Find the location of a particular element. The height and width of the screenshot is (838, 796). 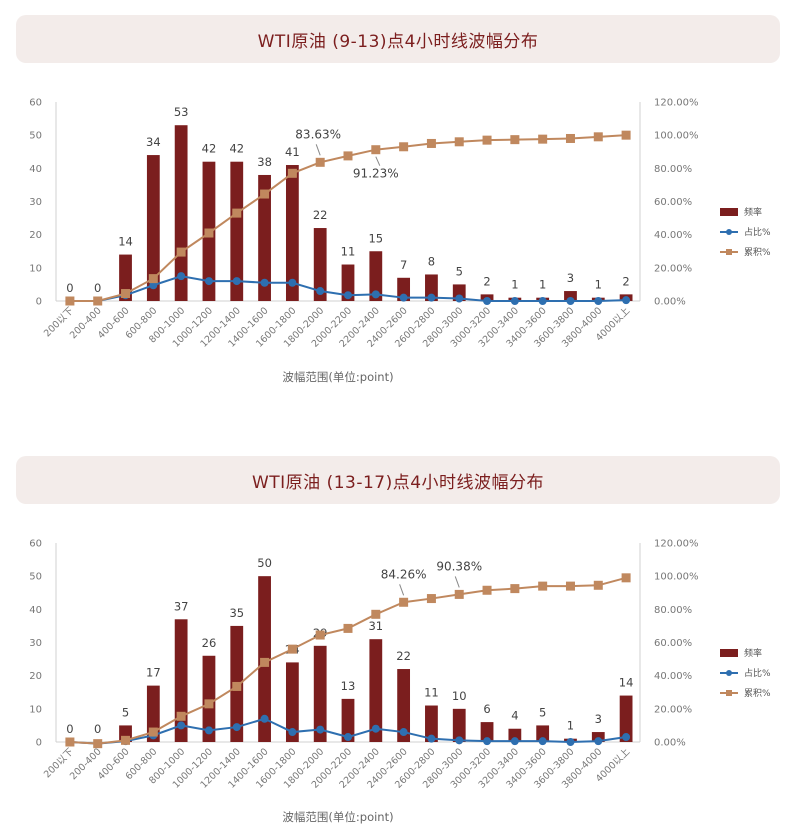

x-axis-title: 波幅范围(单位:point) is located at coordinates (337, 817).